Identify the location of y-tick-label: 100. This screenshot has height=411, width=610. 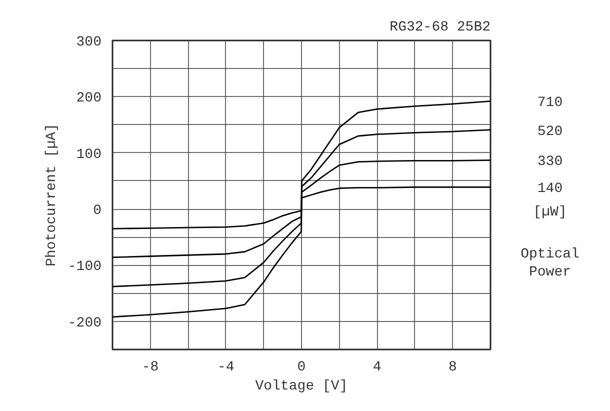
(89, 154).